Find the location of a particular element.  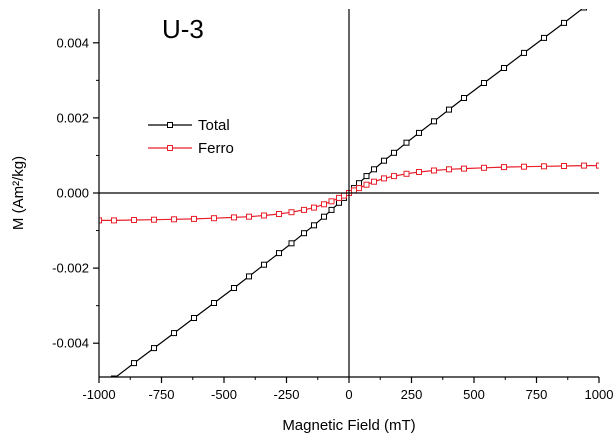

legend: Total Ferro is located at coordinates (191, 137).